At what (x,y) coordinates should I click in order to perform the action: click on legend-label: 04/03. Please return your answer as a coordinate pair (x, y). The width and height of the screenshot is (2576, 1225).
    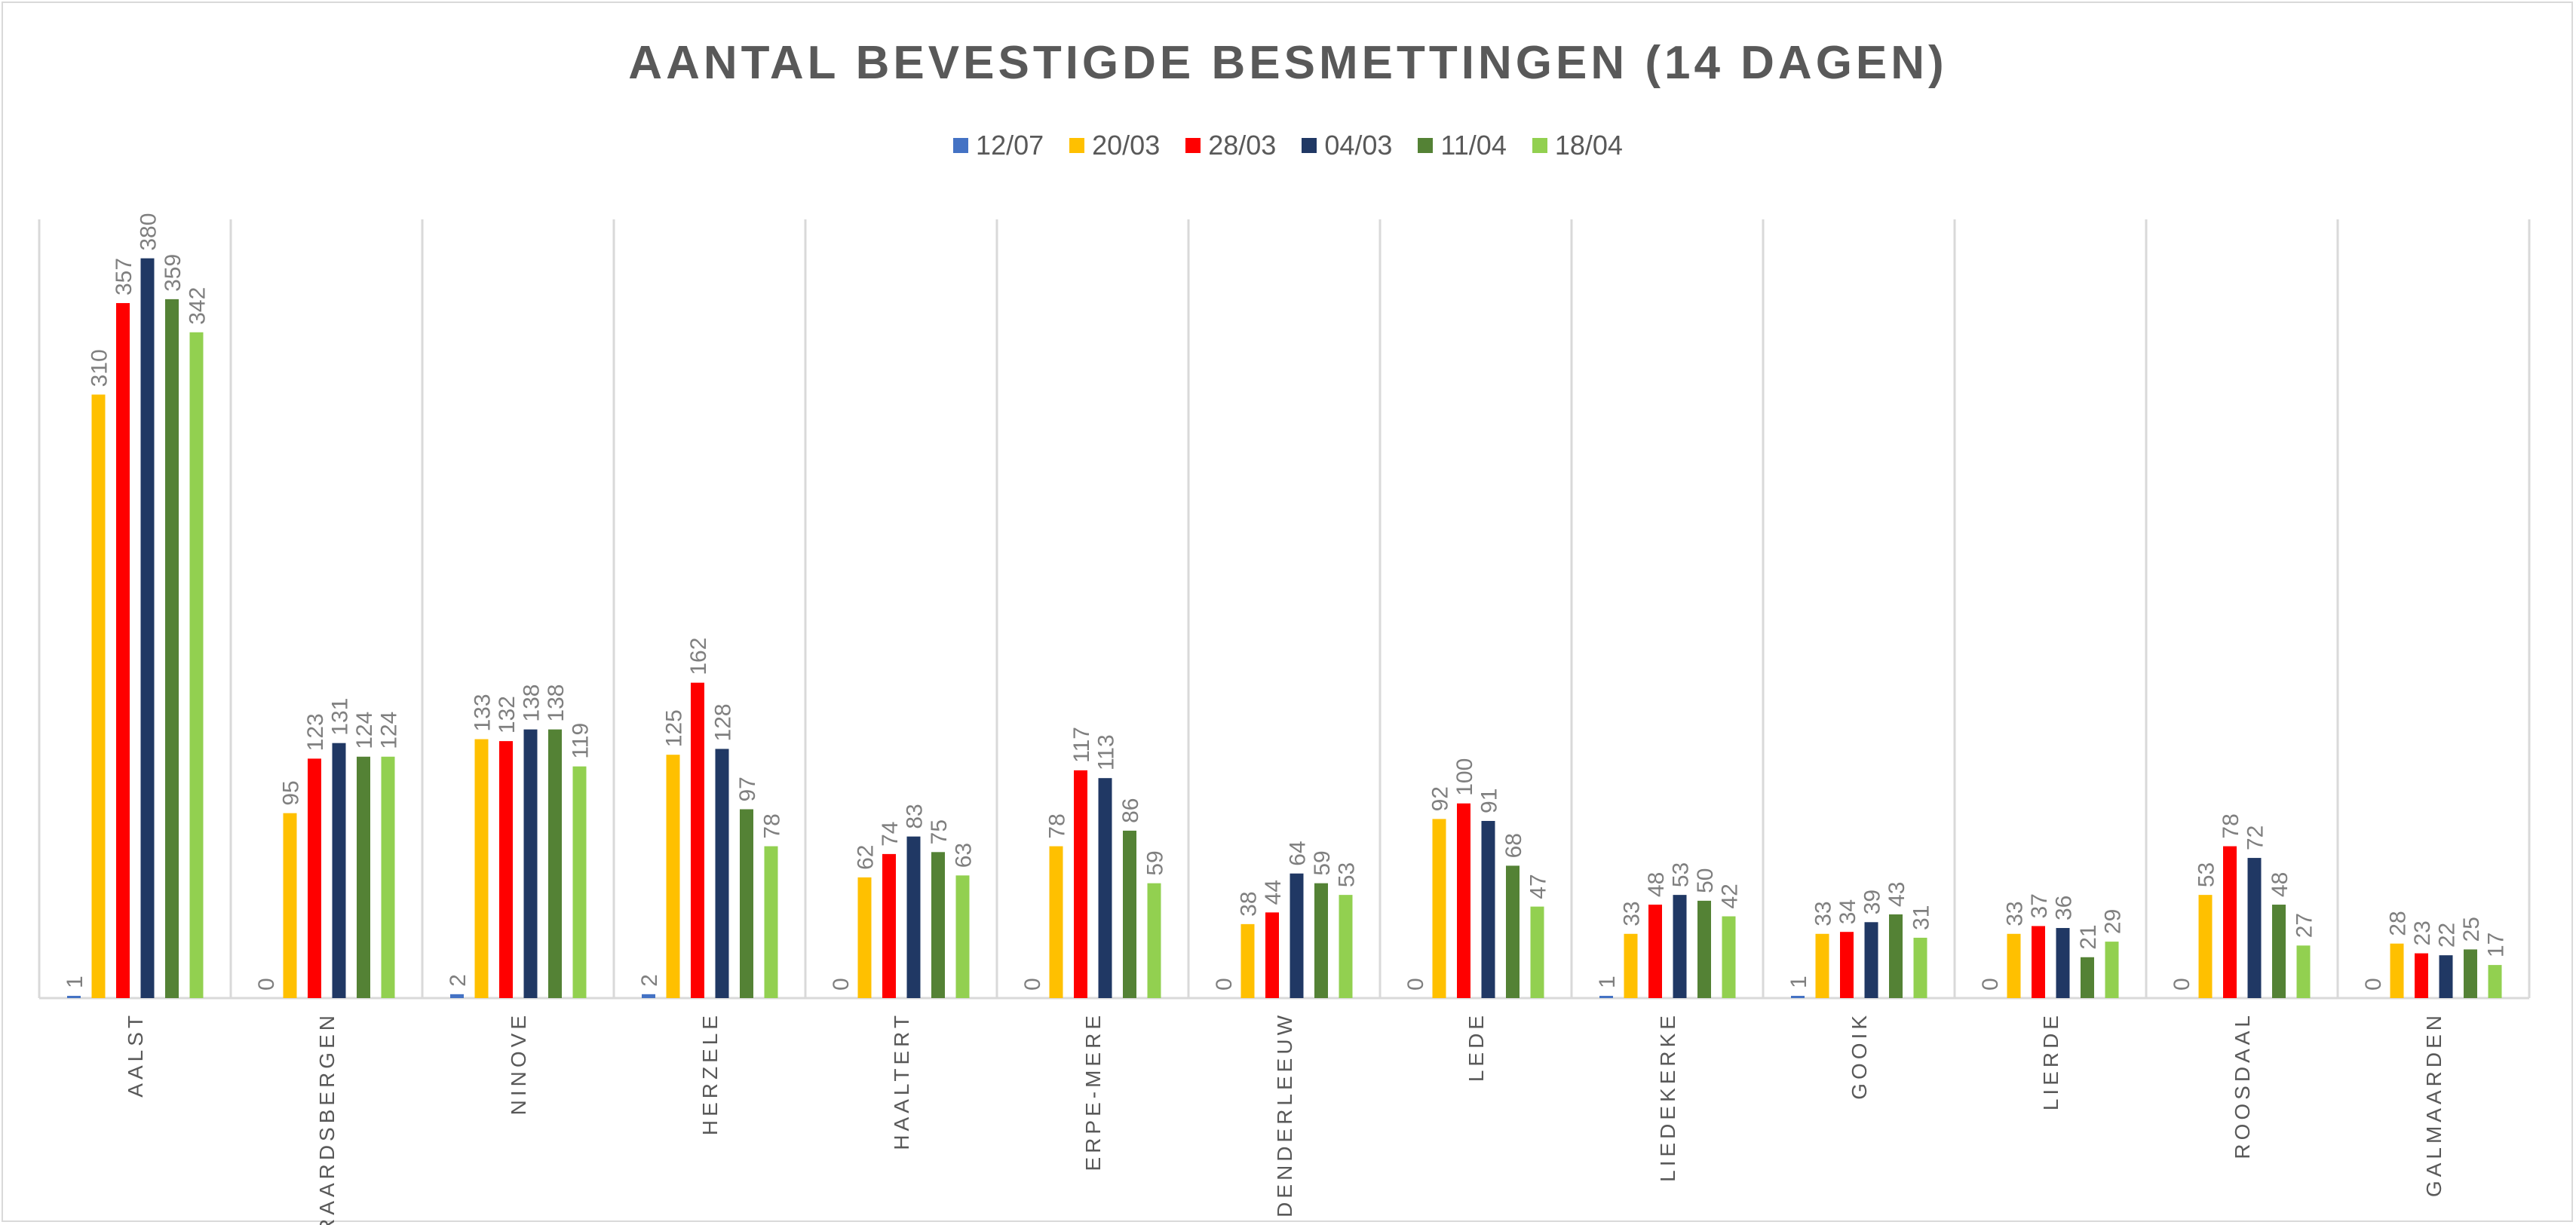
    Looking at the image, I should click on (1358, 145).